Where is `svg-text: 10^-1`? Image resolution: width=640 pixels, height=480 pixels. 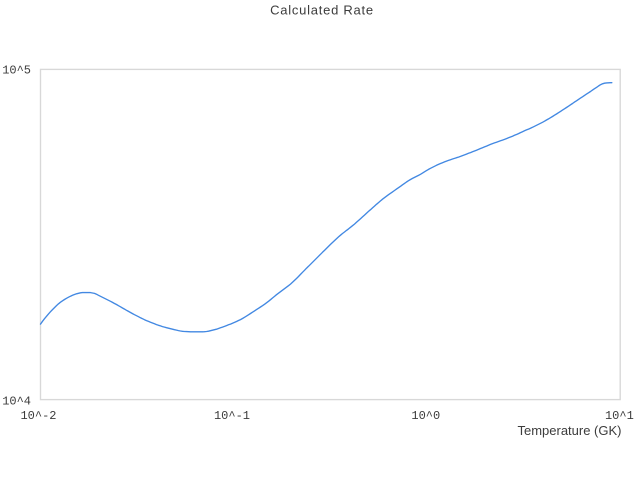 svg-text: 10^-1 is located at coordinates (232, 416).